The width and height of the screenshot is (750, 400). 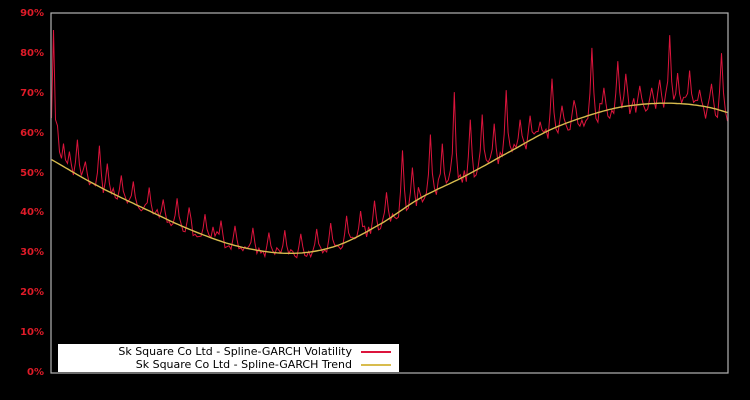 What do you see at coordinates (32, 293) in the screenshot?
I see `y-tick-label: 20%` at bounding box center [32, 293].